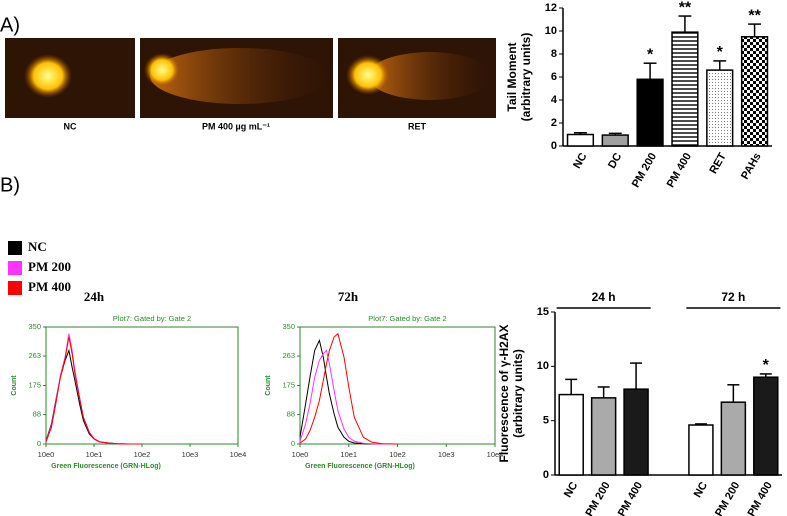 The height and width of the screenshot is (516, 787). What do you see at coordinates (604, 297) in the screenshot?
I see `group-label: 24 h` at bounding box center [604, 297].